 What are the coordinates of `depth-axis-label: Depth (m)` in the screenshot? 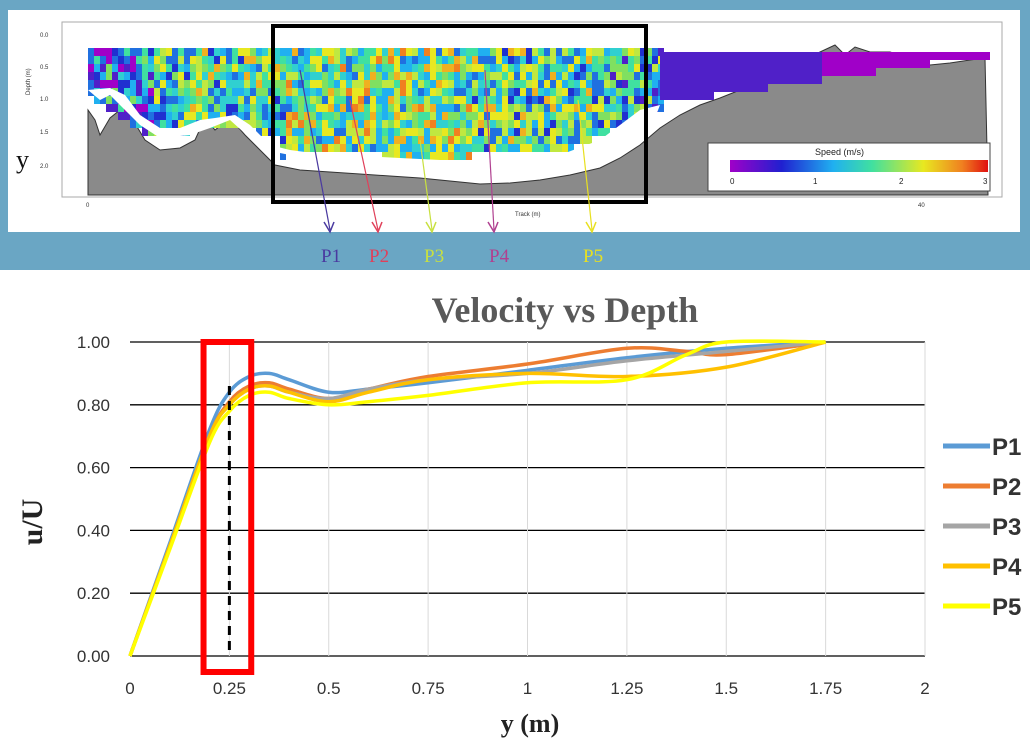 It's located at (29, 81).